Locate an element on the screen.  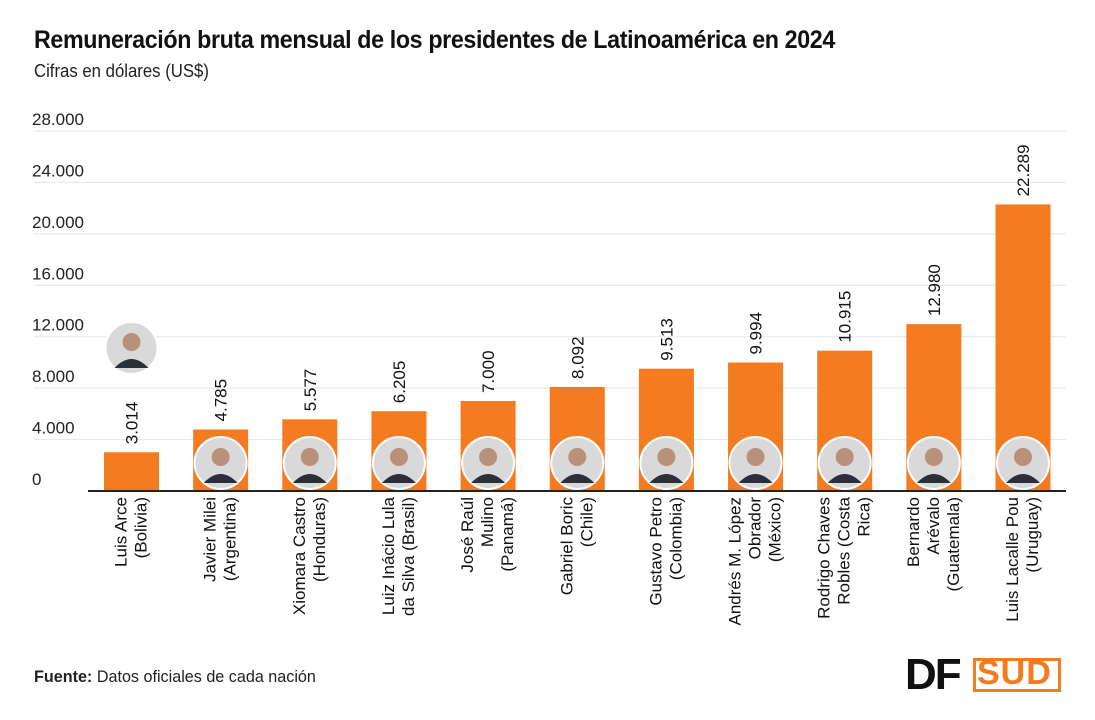
value-label: 22.289 is located at coordinates (1023, 170).